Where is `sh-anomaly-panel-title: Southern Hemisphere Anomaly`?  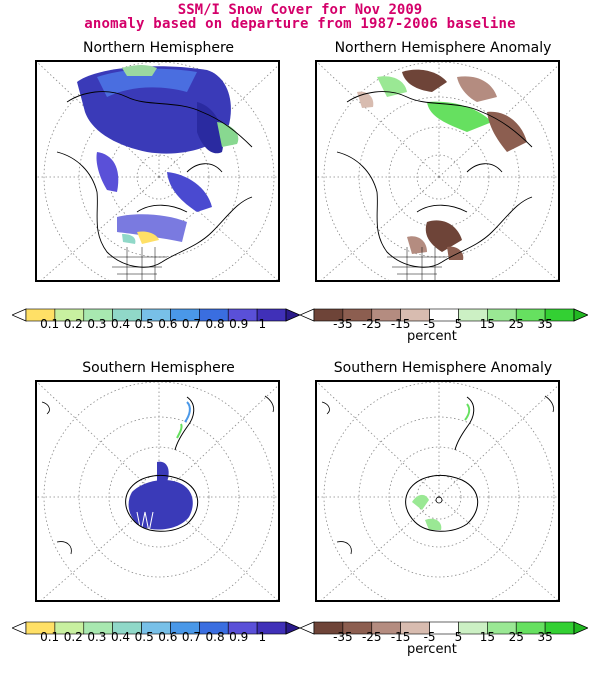
sh-anomaly-panel-title: Southern Hemisphere Anomaly is located at coordinates (443, 368).